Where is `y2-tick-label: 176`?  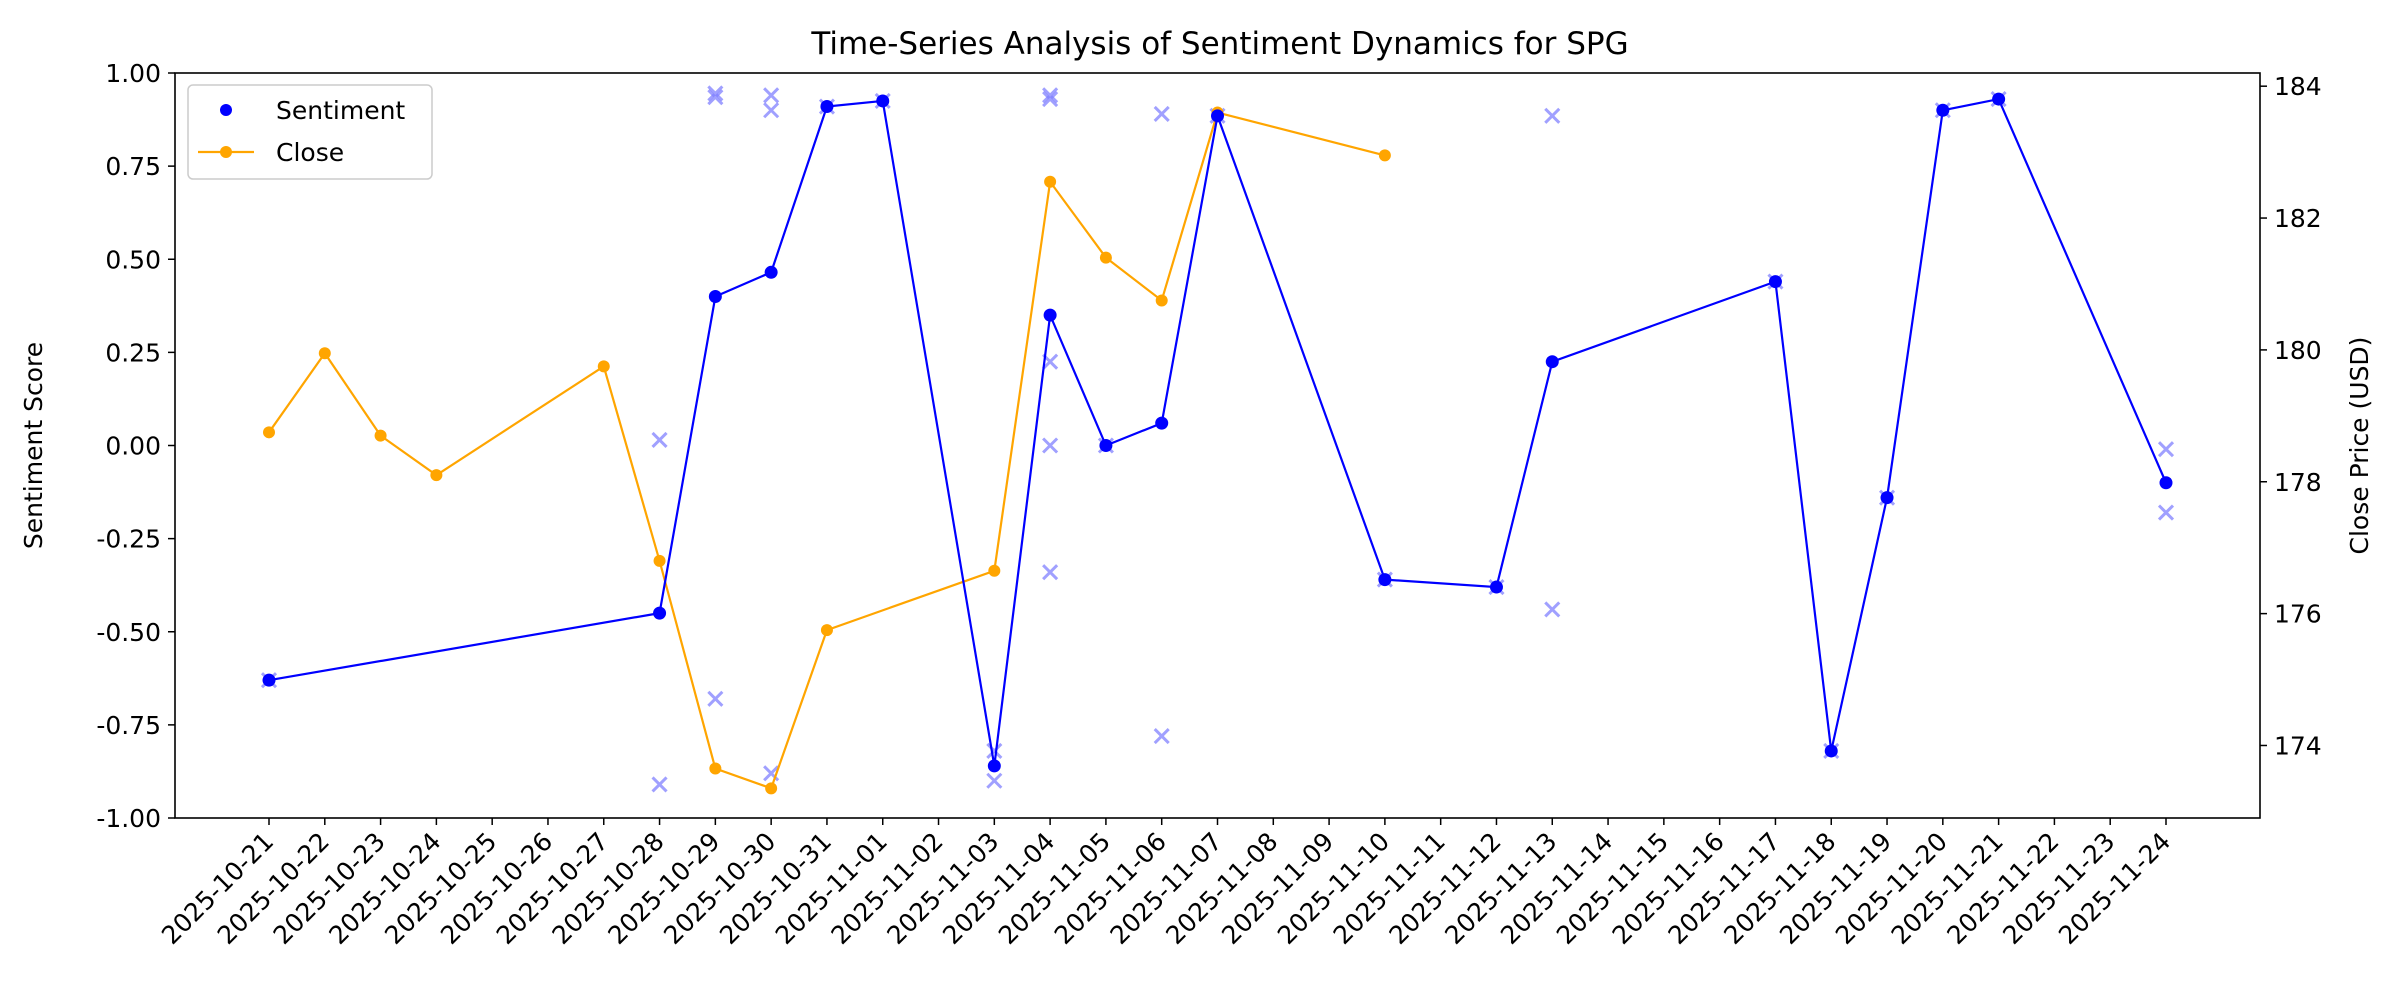 y2-tick-label: 176 is located at coordinates (2298, 614).